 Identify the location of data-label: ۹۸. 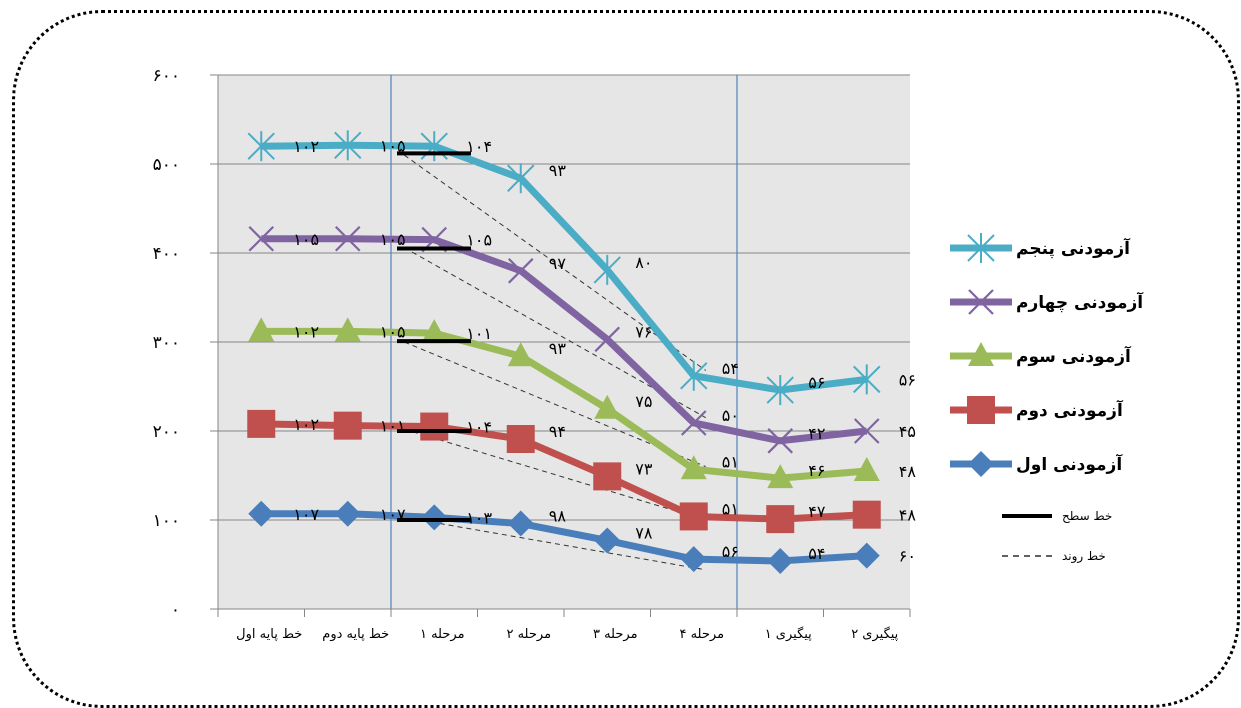
(558, 516).